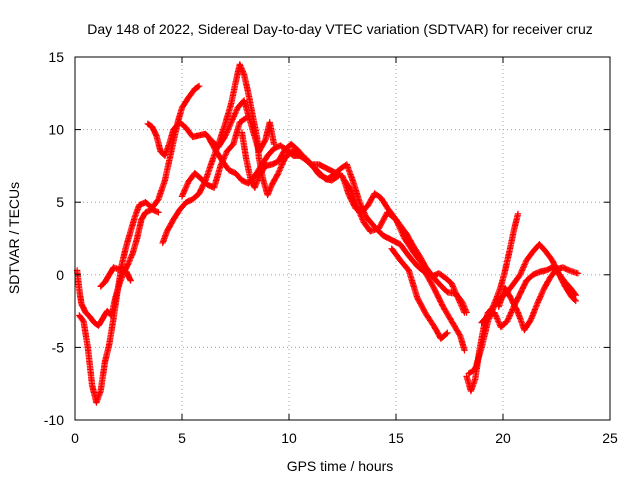 The width and height of the screenshot is (640, 480). Describe the element at coordinates (56, 130) in the screenshot. I see `y-tick-label: 10` at that location.